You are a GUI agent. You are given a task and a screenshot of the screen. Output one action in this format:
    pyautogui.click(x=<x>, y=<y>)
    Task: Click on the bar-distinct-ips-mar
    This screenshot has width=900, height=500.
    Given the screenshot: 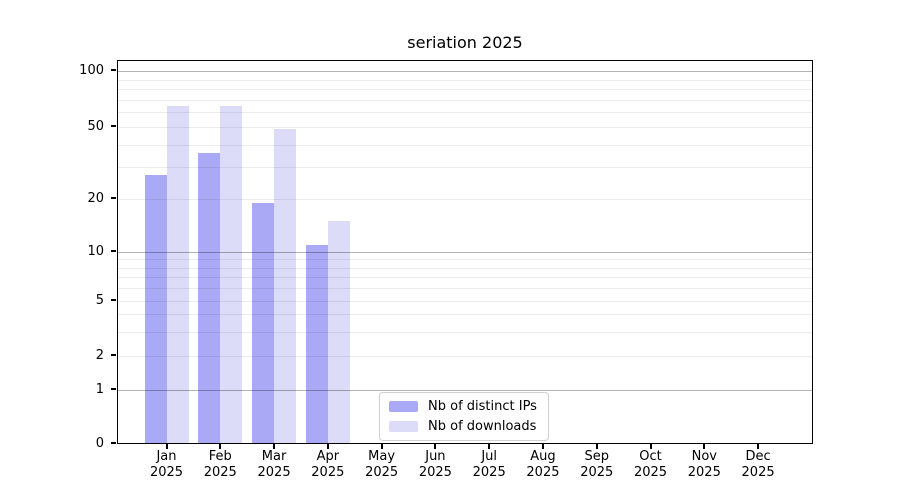 What is the action you would take?
    pyautogui.click(x=263, y=322)
    